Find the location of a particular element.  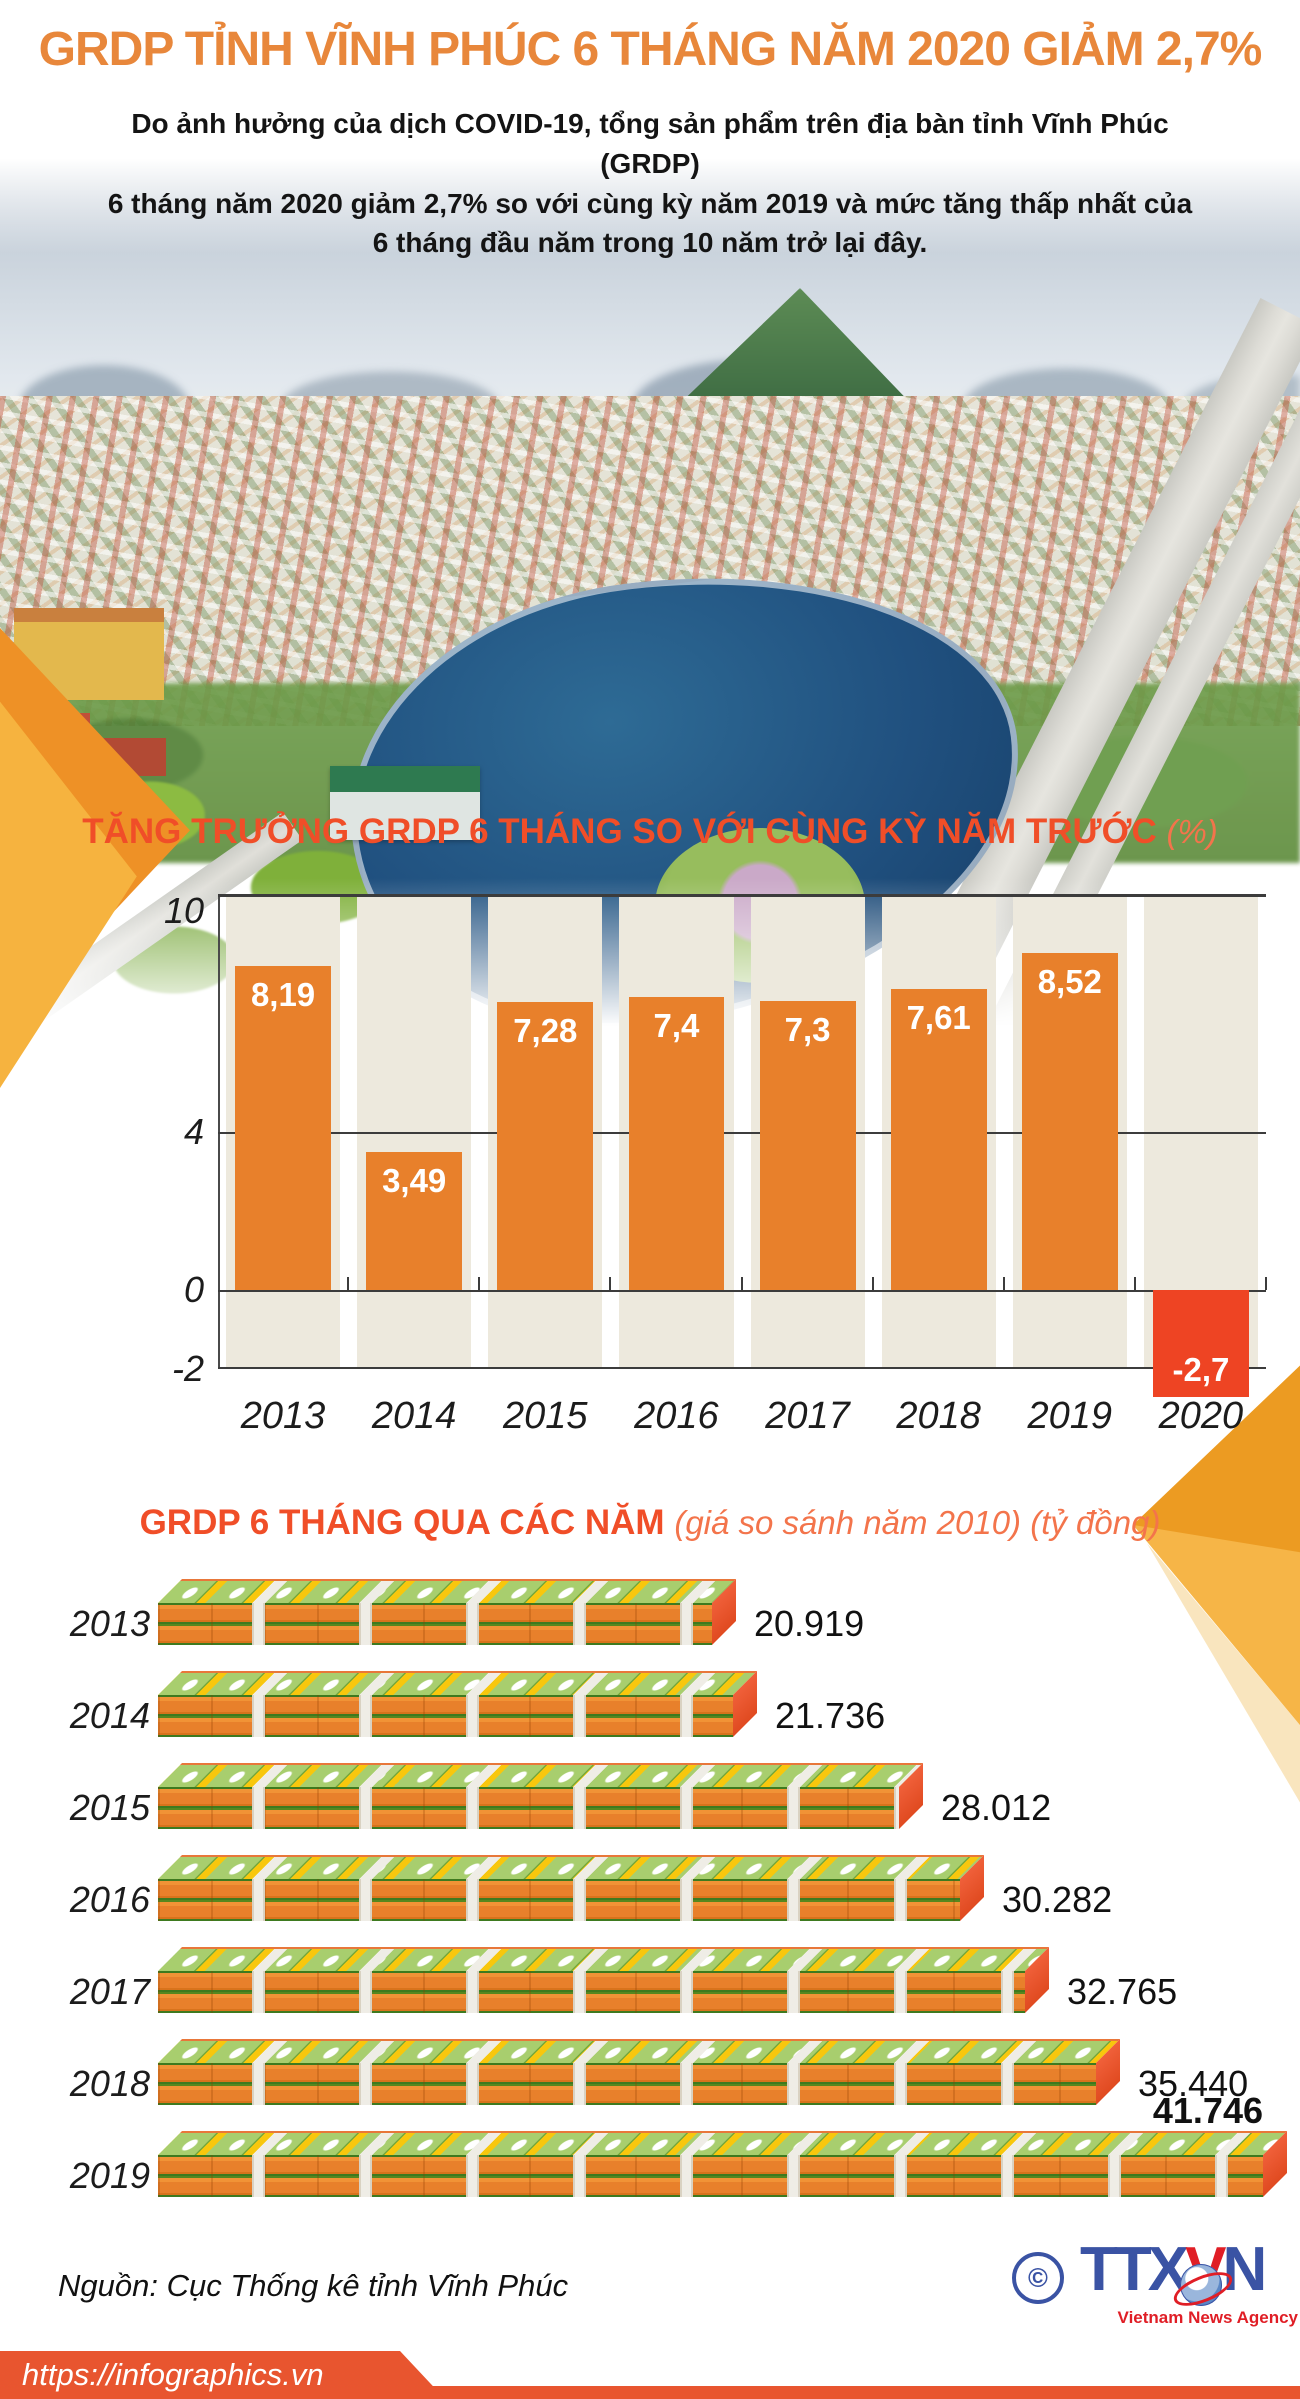

photo-distant-mountains is located at coordinates (650, 353).